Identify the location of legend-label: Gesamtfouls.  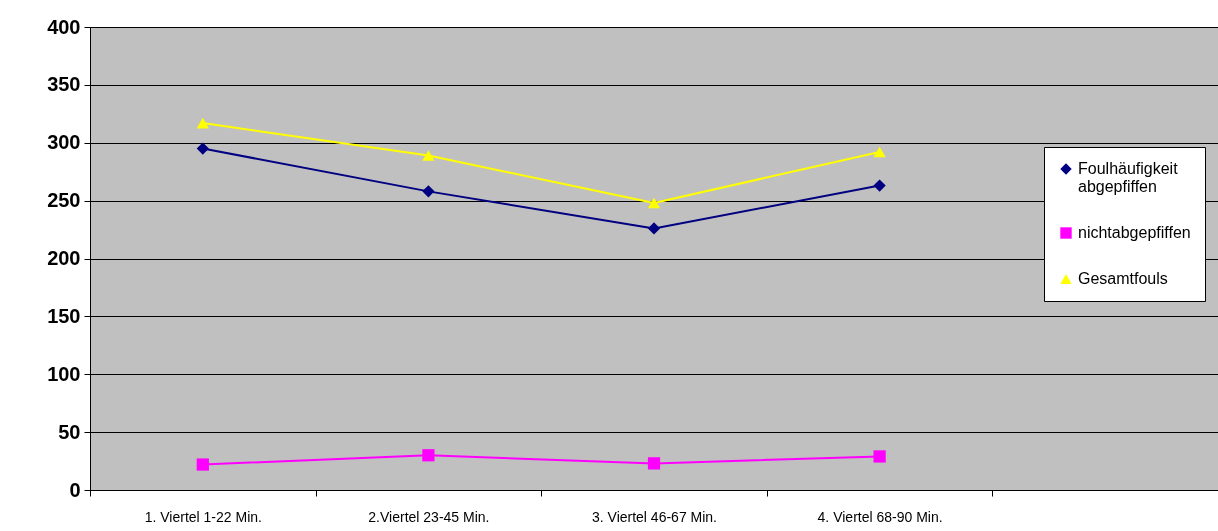
(1123, 278).